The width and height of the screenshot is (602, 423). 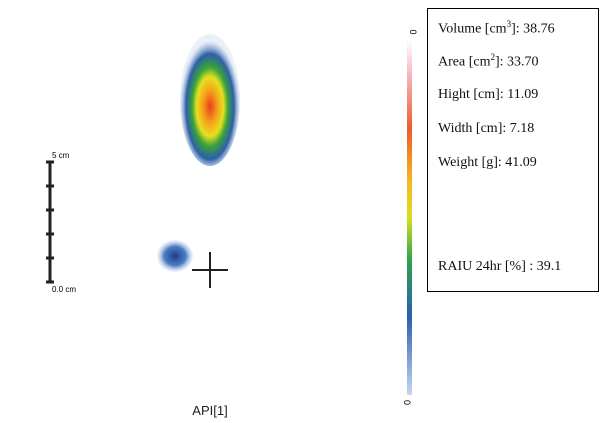 What do you see at coordinates (487, 162) in the screenshot?
I see `measurement: Weight [g]: 41.09` at bounding box center [487, 162].